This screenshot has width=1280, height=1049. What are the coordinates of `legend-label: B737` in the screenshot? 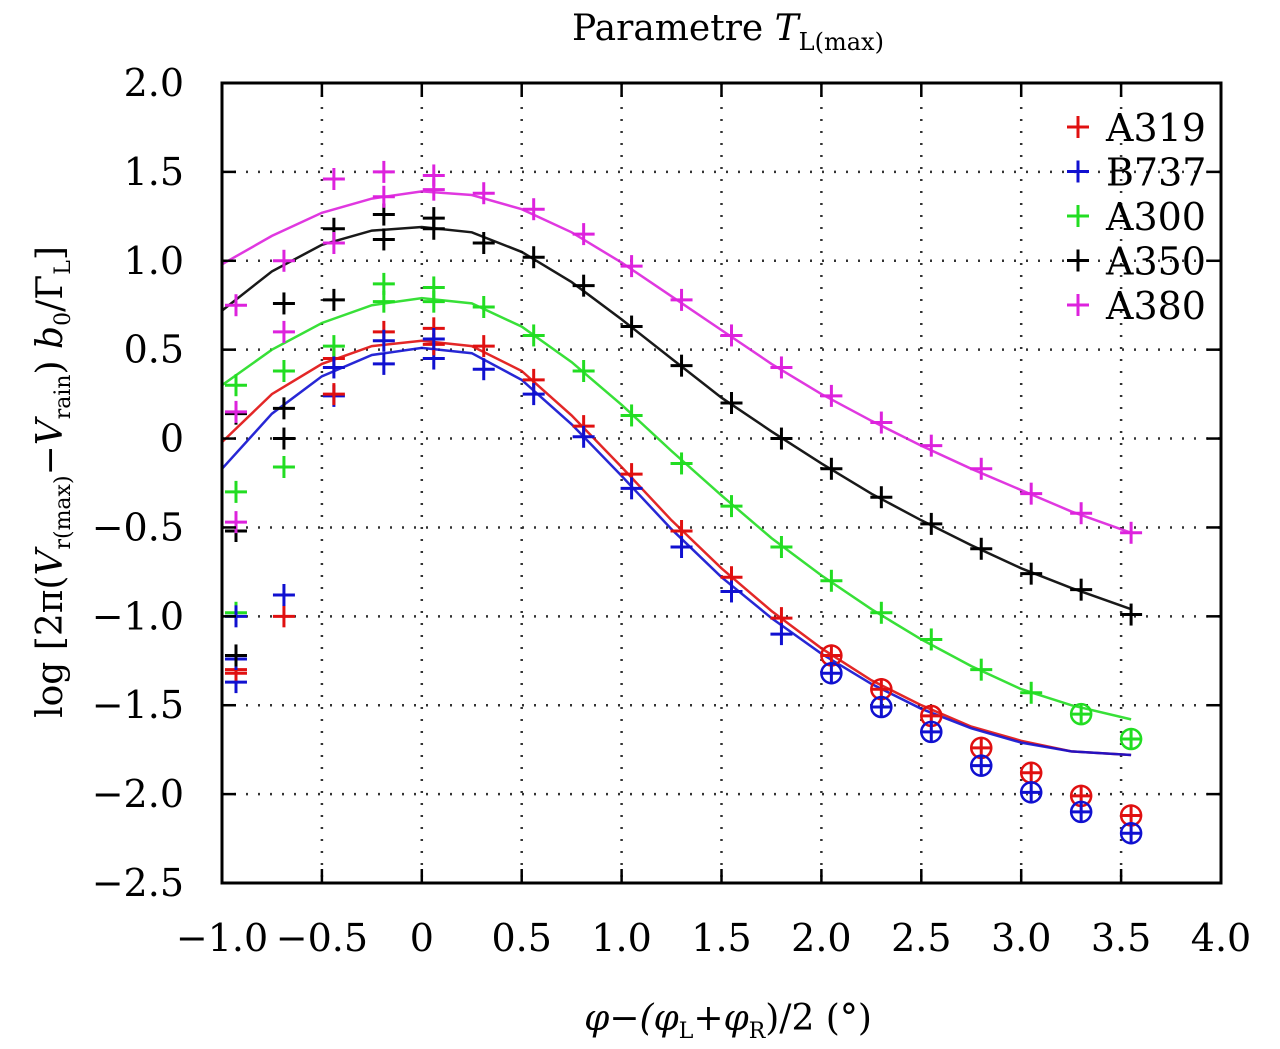 It's located at (1156, 173).